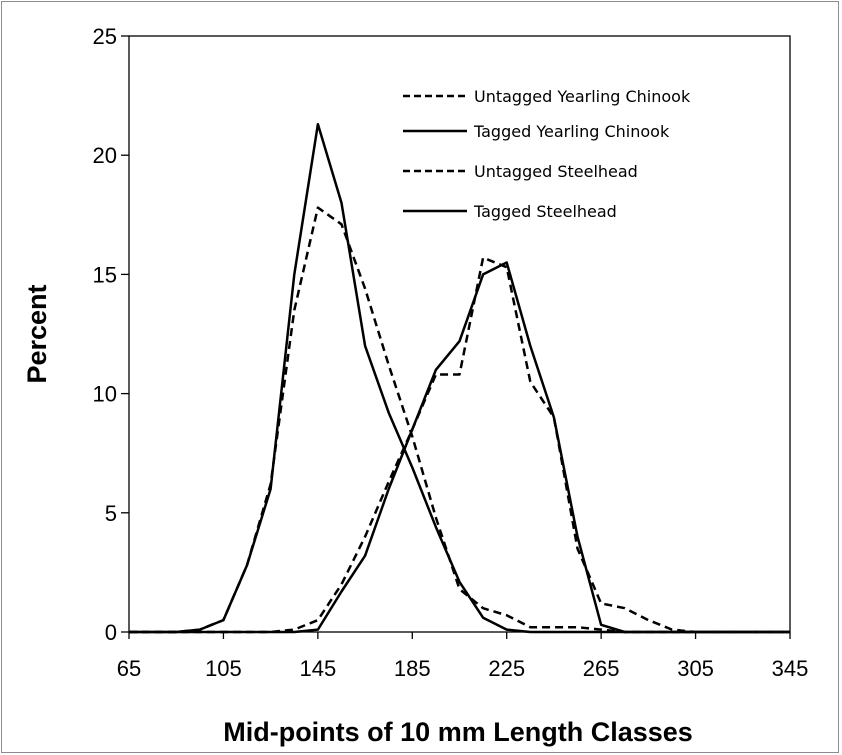  I want to click on x-tick-label: 345, so click(790, 668).